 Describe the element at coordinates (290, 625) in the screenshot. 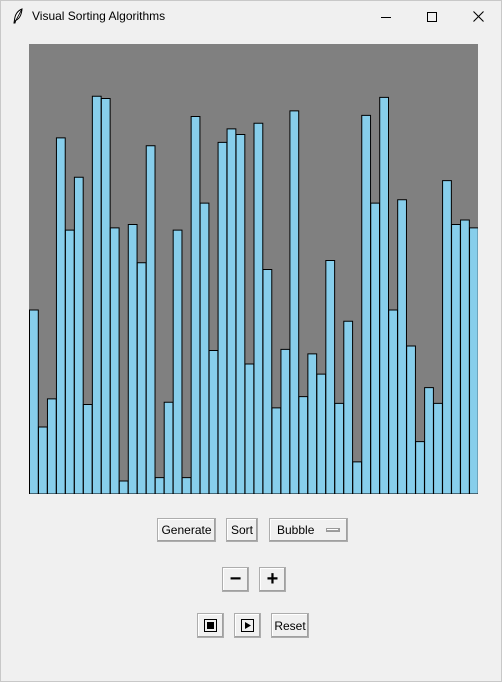

I see `reset-button: Reset` at that location.